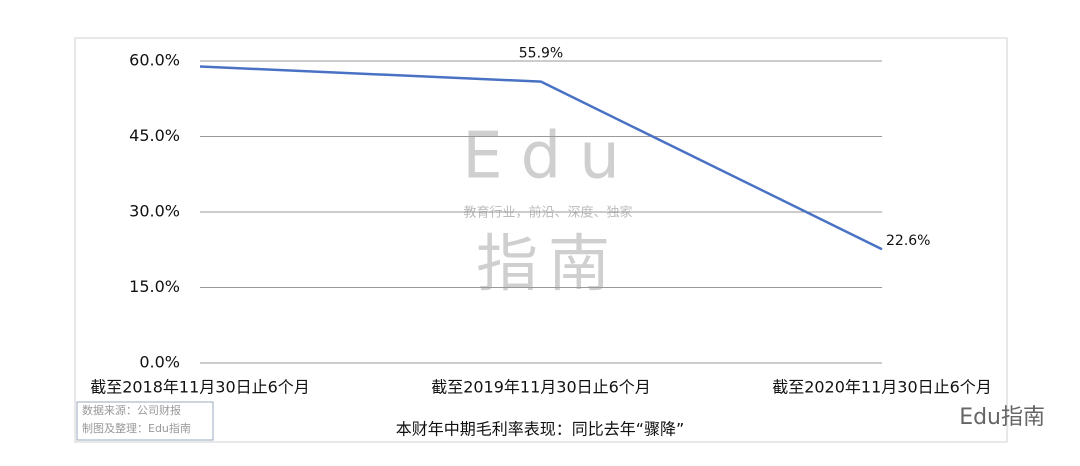 The image size is (1080, 466). What do you see at coordinates (154, 211) in the screenshot?
I see `y-tick-label: 30.0%` at bounding box center [154, 211].